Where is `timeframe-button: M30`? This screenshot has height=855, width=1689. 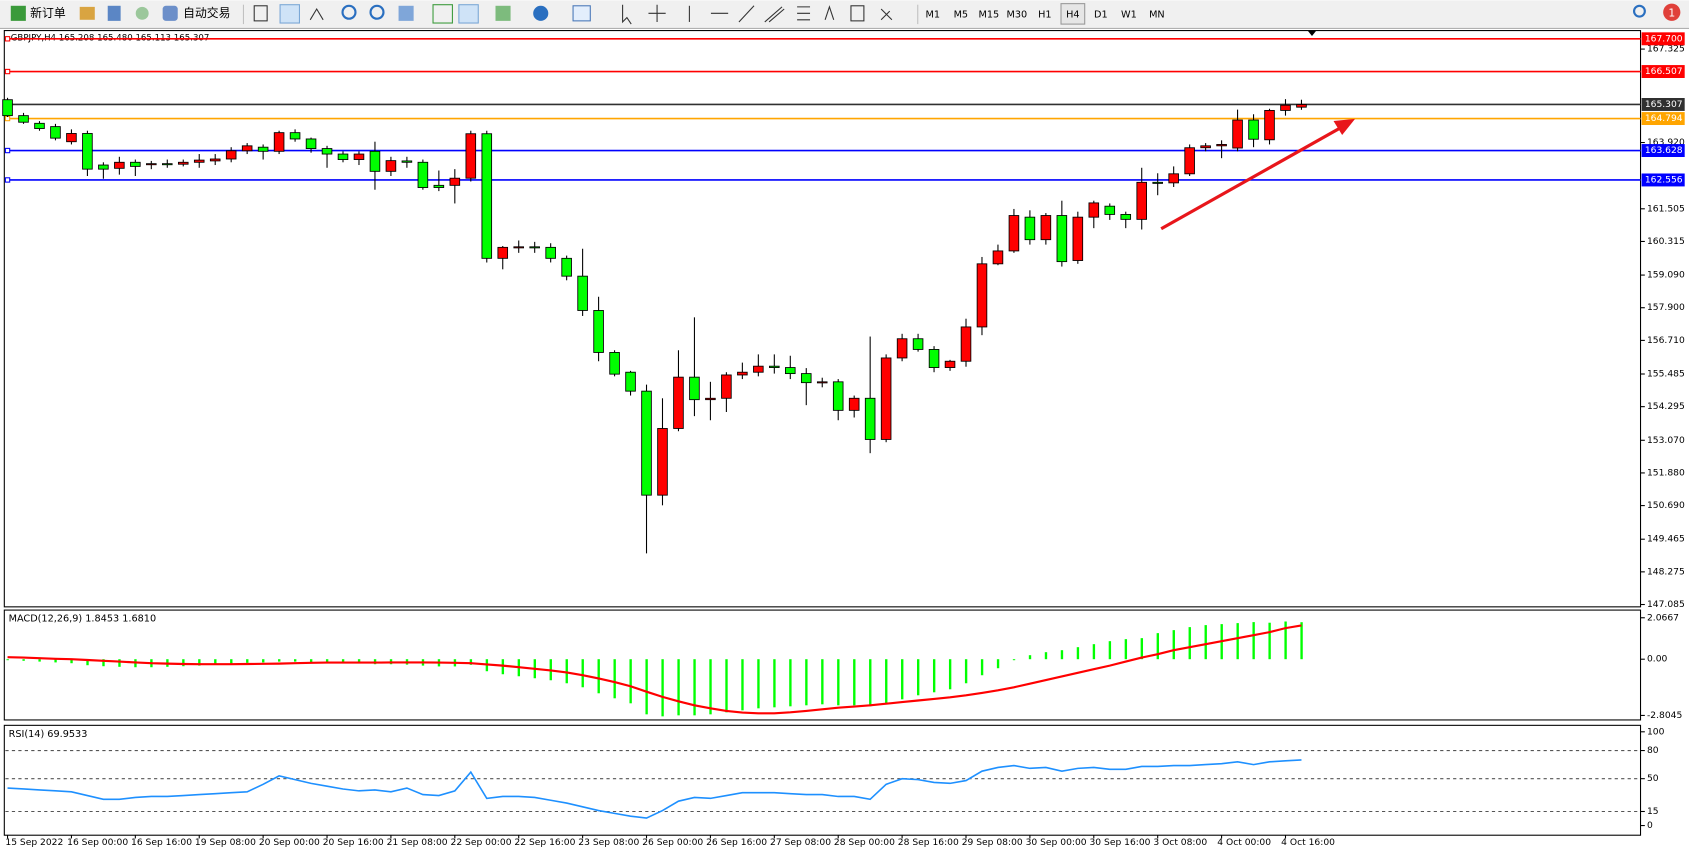 timeframe-button: M30 is located at coordinates (1017, 14).